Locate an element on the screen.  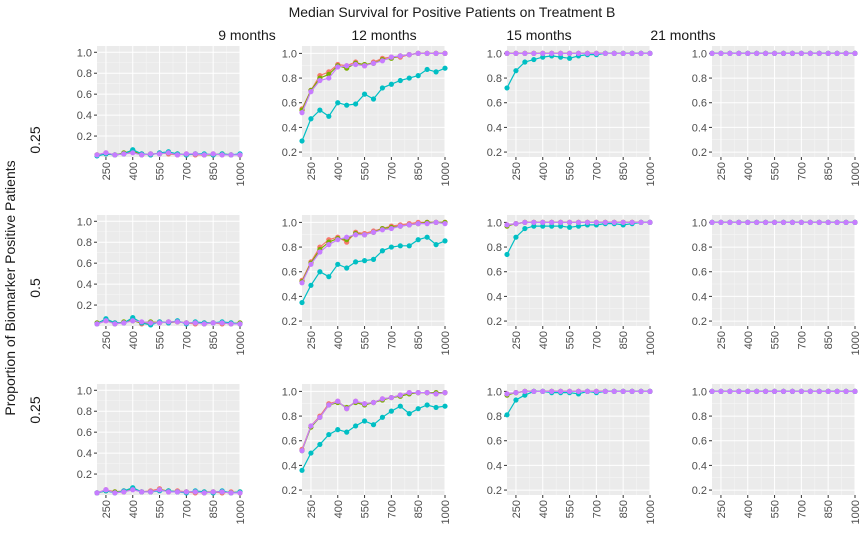
x-tick-label: 850 is located at coordinates (419, 509).